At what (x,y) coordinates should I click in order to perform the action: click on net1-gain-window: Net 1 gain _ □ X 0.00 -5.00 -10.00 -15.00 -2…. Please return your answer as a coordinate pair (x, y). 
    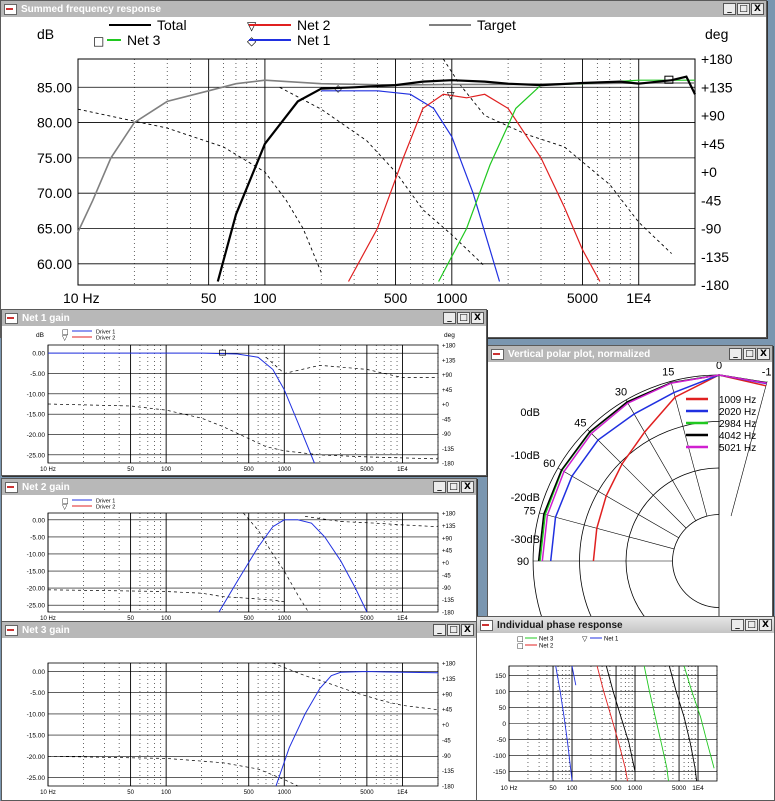
    Looking at the image, I should click on (244, 392).